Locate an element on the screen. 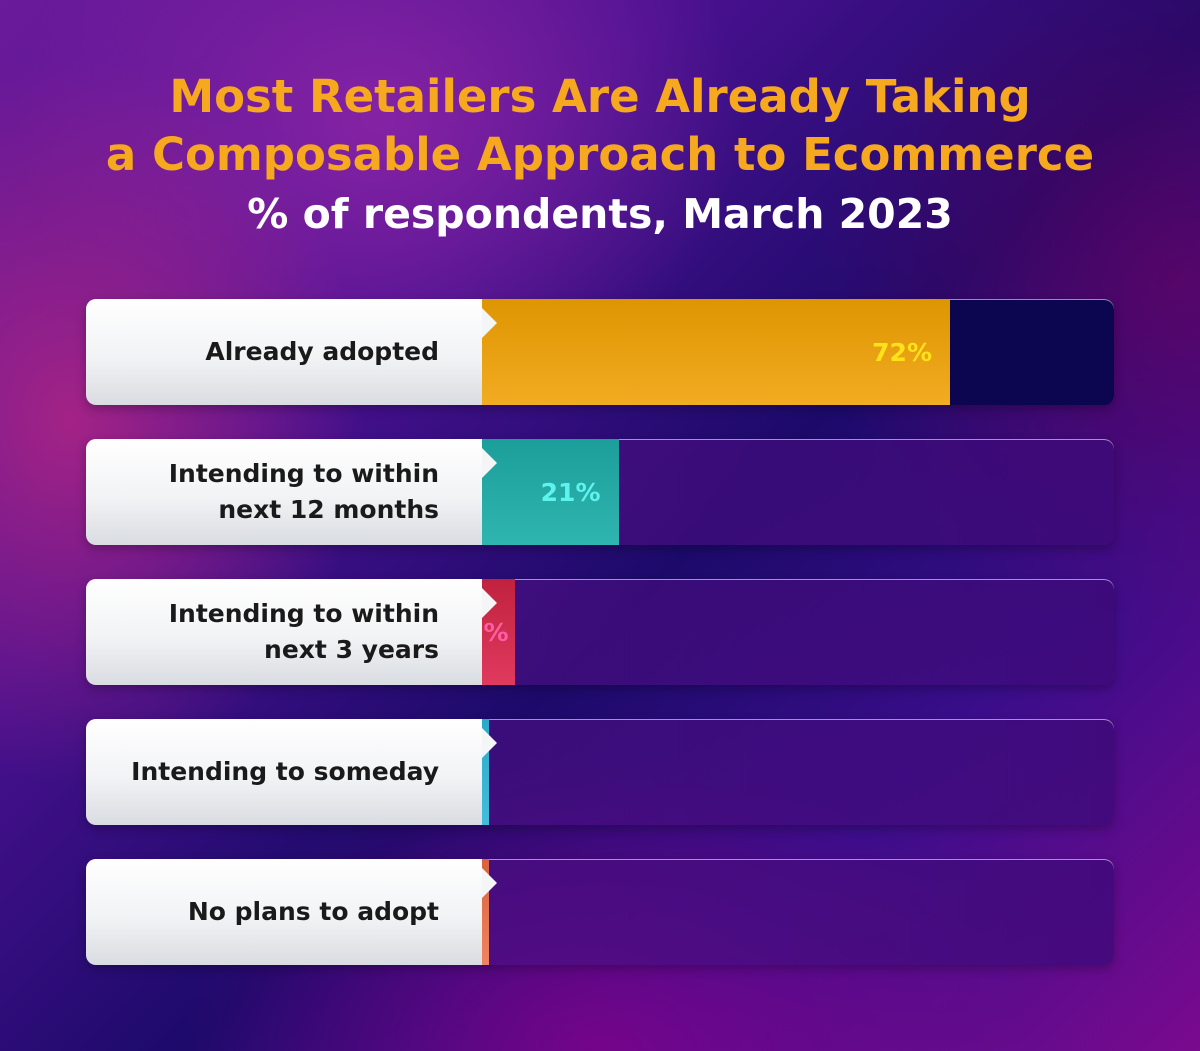 This screenshot has height=1051, width=1200. category-label: Intending to someday is located at coordinates (285, 771).